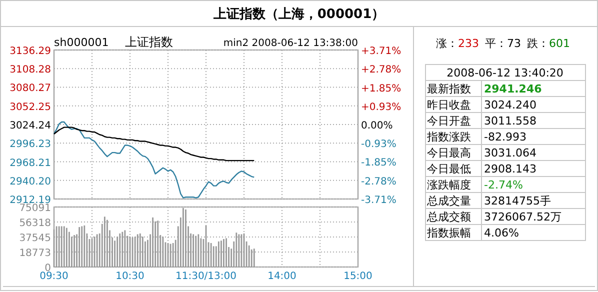  Describe the element at coordinates (378, 163) in the screenshot. I see `y2-tick-label: -1.85%` at that location.